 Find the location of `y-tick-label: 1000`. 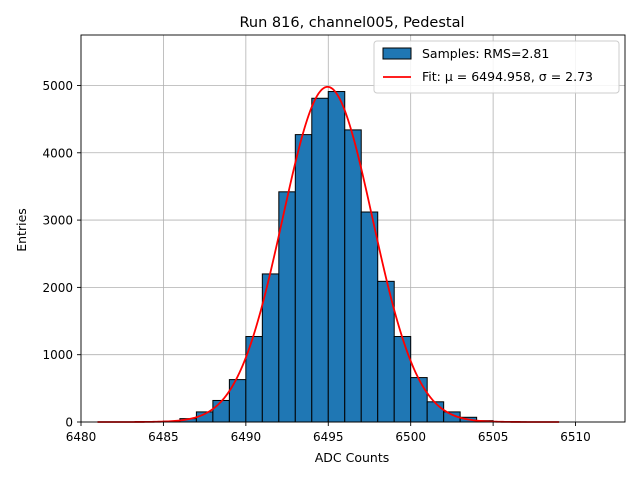

y-tick-label: 1000 is located at coordinates (57, 355).